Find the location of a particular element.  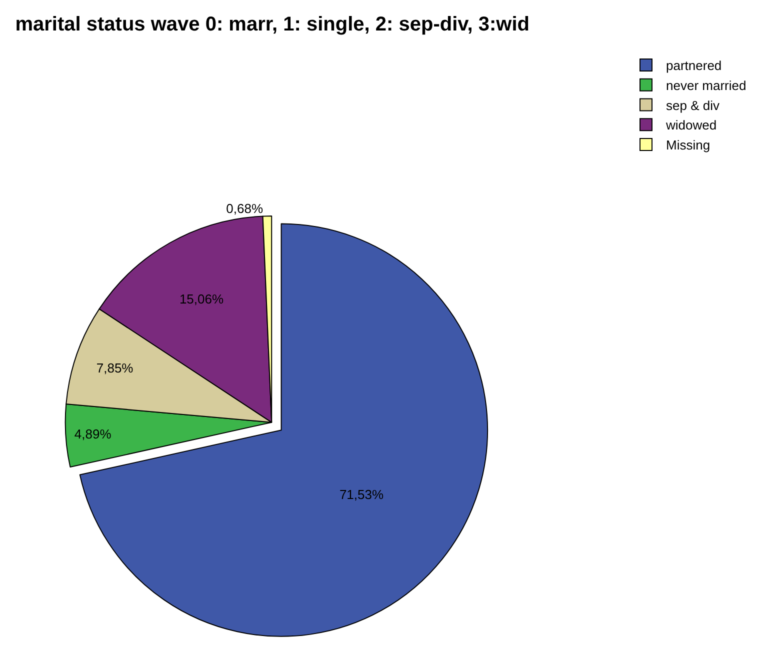

legend-label: Missing is located at coordinates (688, 145).